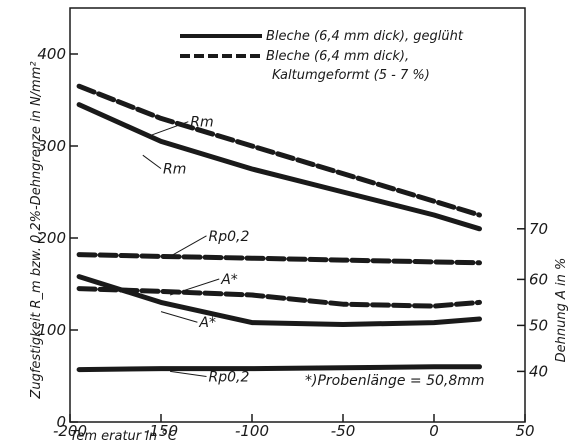 The image size is (576, 442). What do you see at coordinates (124, 435) in the screenshot?
I see `x-axis-title: Tem eratur in °C` at bounding box center [124, 435].